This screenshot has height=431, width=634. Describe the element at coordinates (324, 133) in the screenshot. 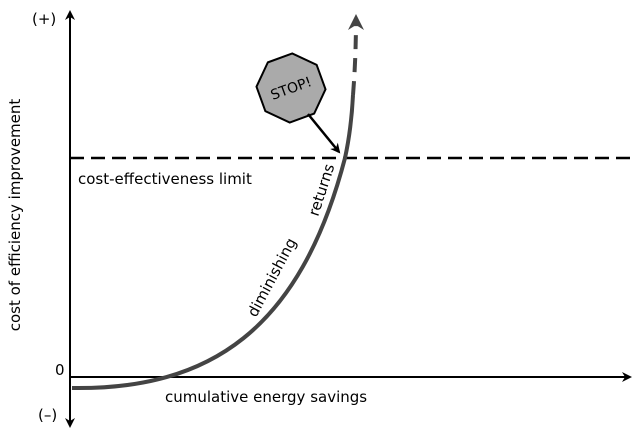

I see `stop-arrow` at that location.